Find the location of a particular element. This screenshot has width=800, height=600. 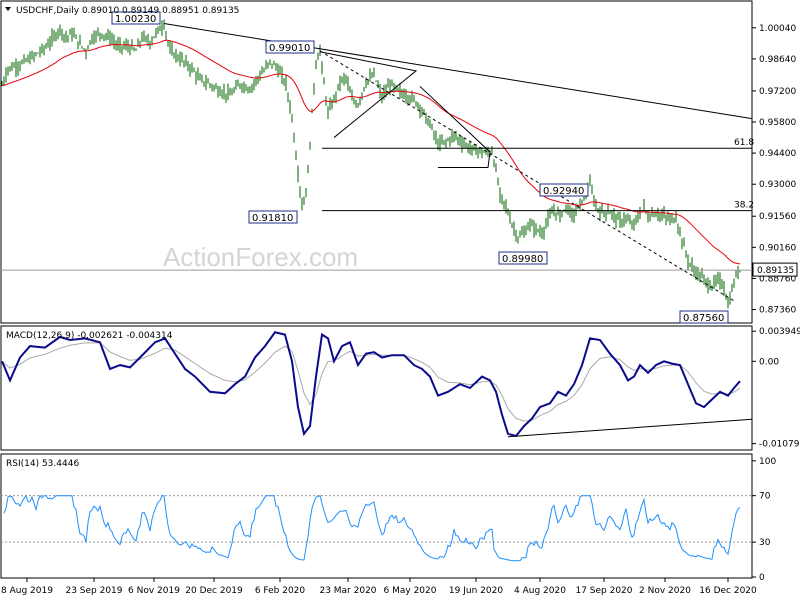

current-price-label: 0.89135 is located at coordinates (775, 271).